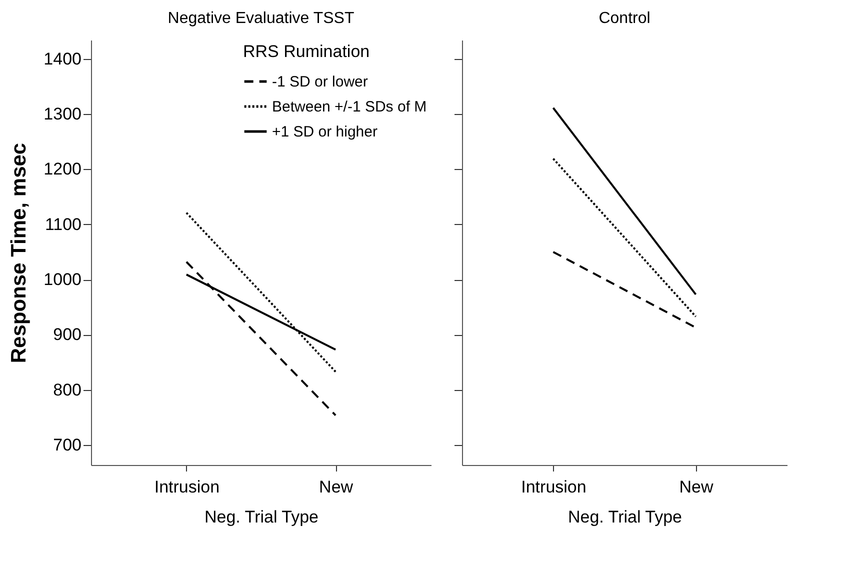  I want to click on legend-title: RRS Rumination, so click(306, 51).